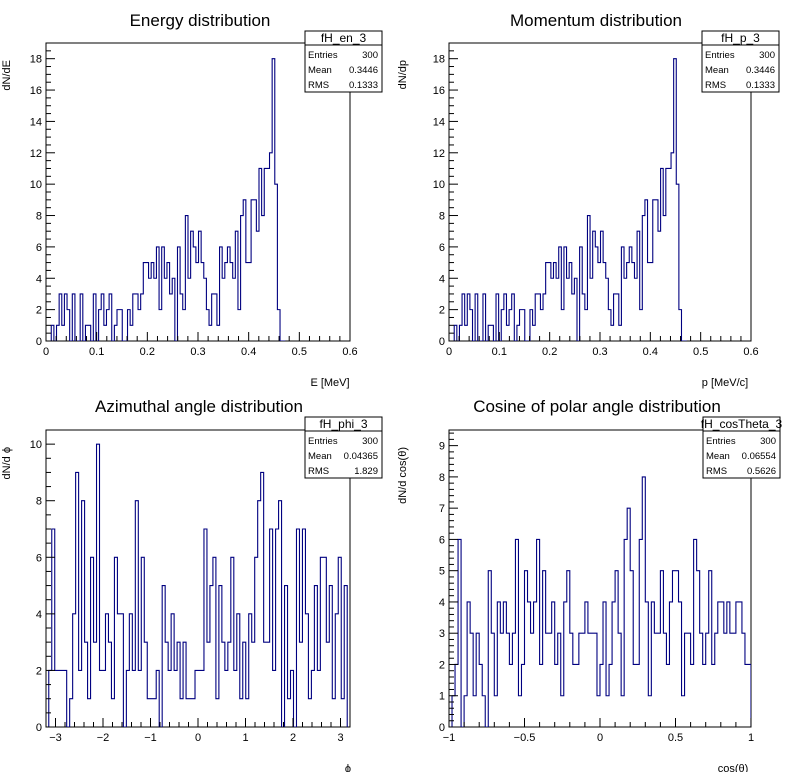  What do you see at coordinates (742, 424) in the screenshot?
I see `stats-name: fH_cosTheta_3` at bounding box center [742, 424].